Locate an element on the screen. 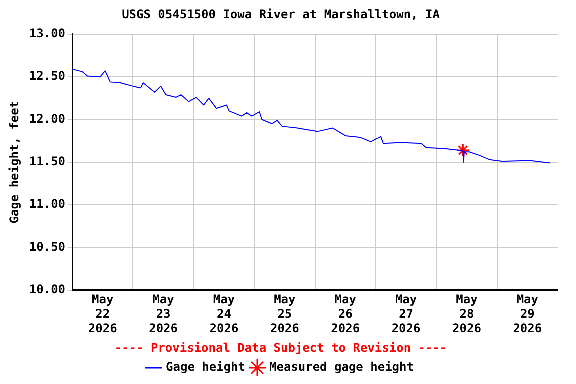 Image resolution: width=576 pixels, height=384 pixels. x-tick-label: May 23 2026 is located at coordinates (163, 314).